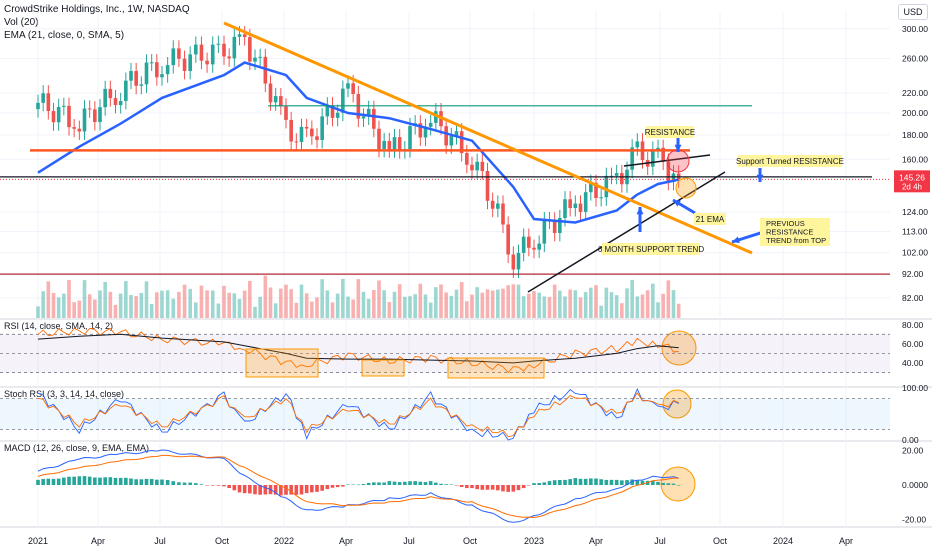  I want to click on x-tick-label: Jul, so click(160, 541).